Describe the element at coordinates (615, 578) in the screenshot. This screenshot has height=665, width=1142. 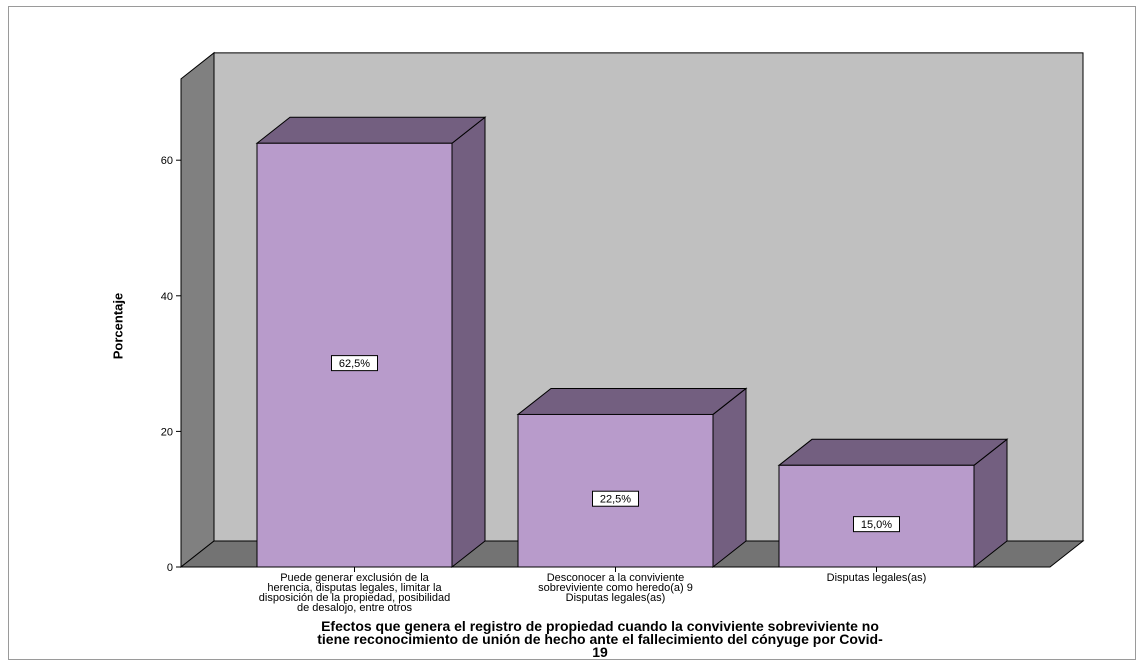
I see `category-label-2-line-1: Desconocer a la conviviente` at that location.